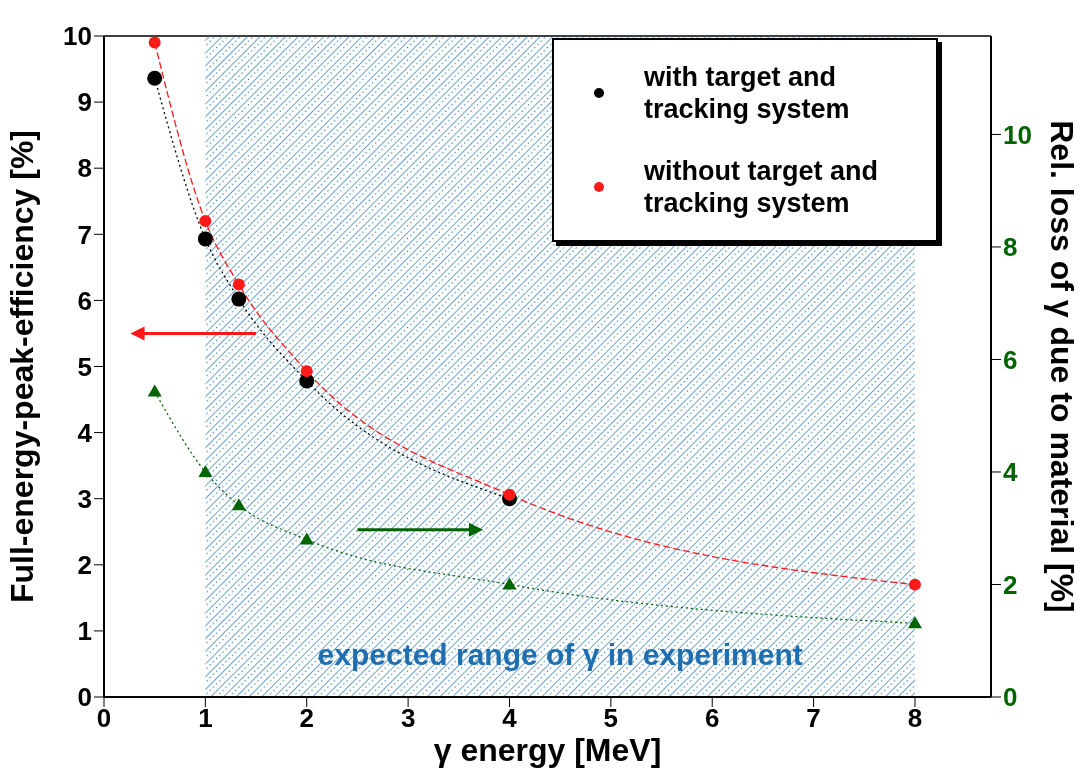 The height and width of the screenshot is (779, 1082). Describe the element at coordinates (77, 36) in the screenshot. I see `y-tick-label: 10` at that location.